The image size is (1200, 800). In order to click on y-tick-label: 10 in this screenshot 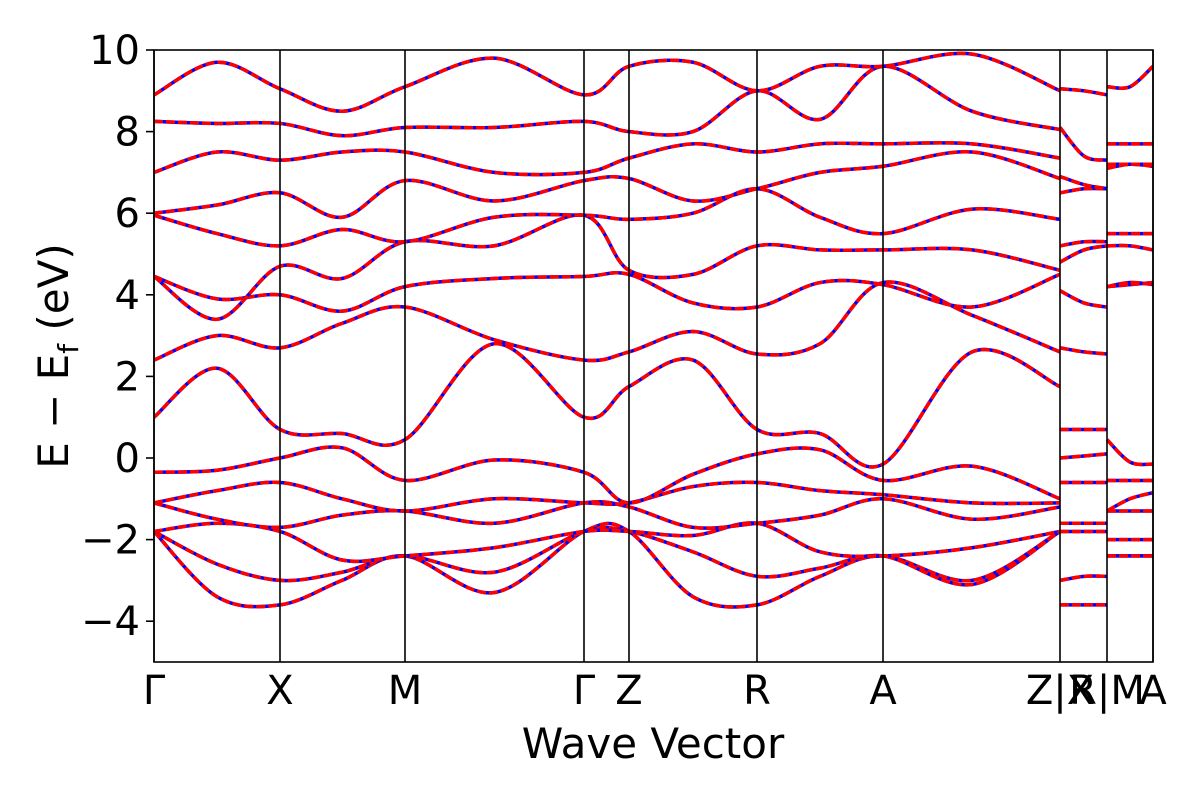, I will do `click(114, 51)`.